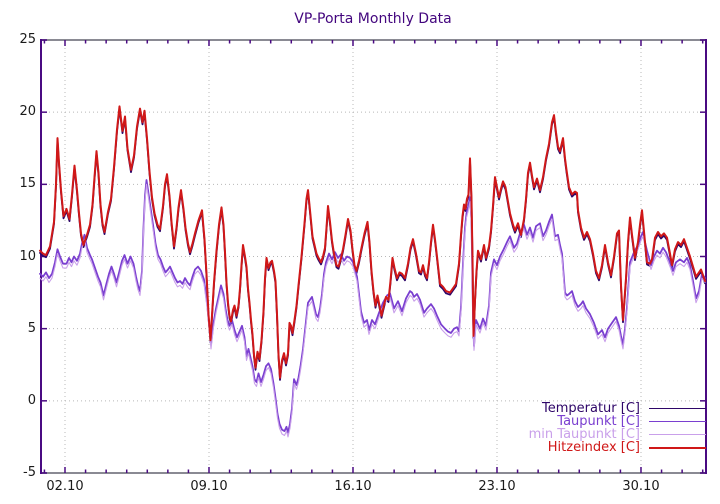  Describe the element at coordinates (31, 400) in the screenshot. I see `y-tick-label-0: 0` at that location.